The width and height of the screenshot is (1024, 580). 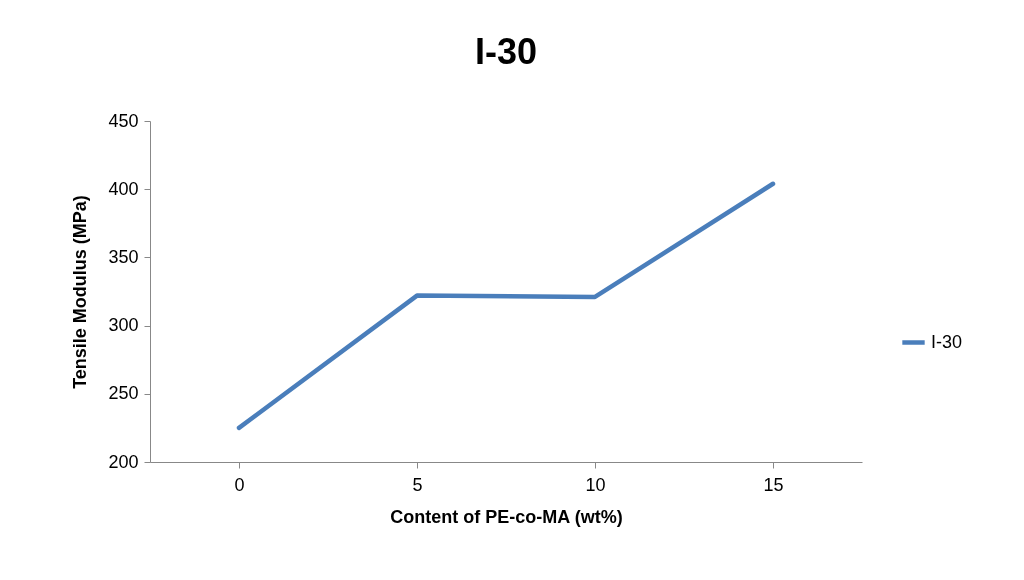 What do you see at coordinates (123, 256) in the screenshot?
I see `y-tick-label: 350` at bounding box center [123, 256].